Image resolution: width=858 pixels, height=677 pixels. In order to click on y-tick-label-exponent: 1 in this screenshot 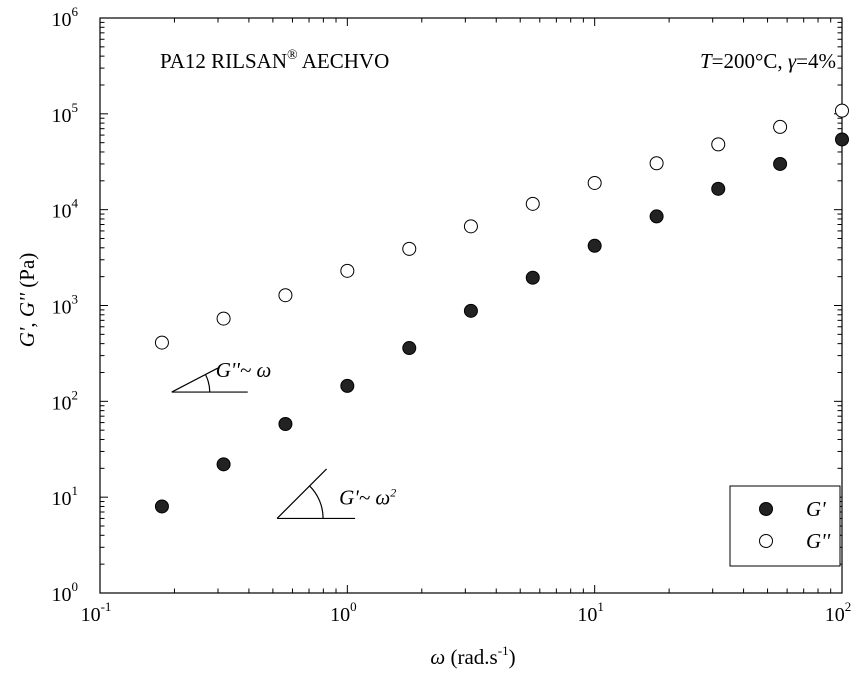, I will do `click(75, 490)`.